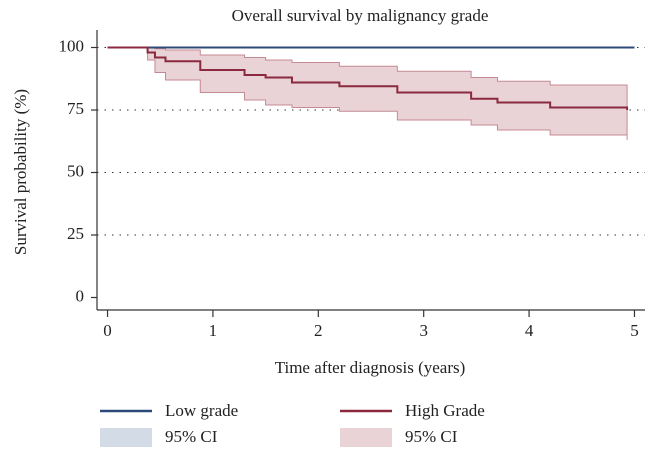 This screenshot has height=465, width=661. What do you see at coordinates (213, 330) in the screenshot?
I see `x-tick-label: 1` at bounding box center [213, 330].